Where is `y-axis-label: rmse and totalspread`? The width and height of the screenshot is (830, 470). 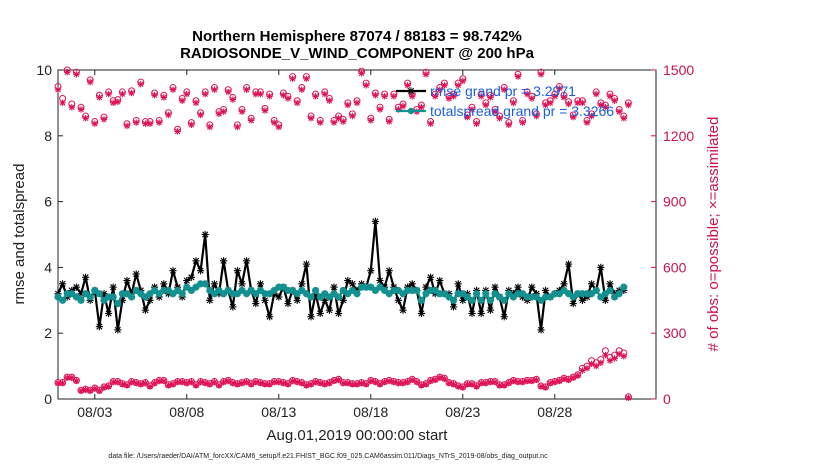
y-axis-label: rmse and totalspread is located at coordinates (19, 234).